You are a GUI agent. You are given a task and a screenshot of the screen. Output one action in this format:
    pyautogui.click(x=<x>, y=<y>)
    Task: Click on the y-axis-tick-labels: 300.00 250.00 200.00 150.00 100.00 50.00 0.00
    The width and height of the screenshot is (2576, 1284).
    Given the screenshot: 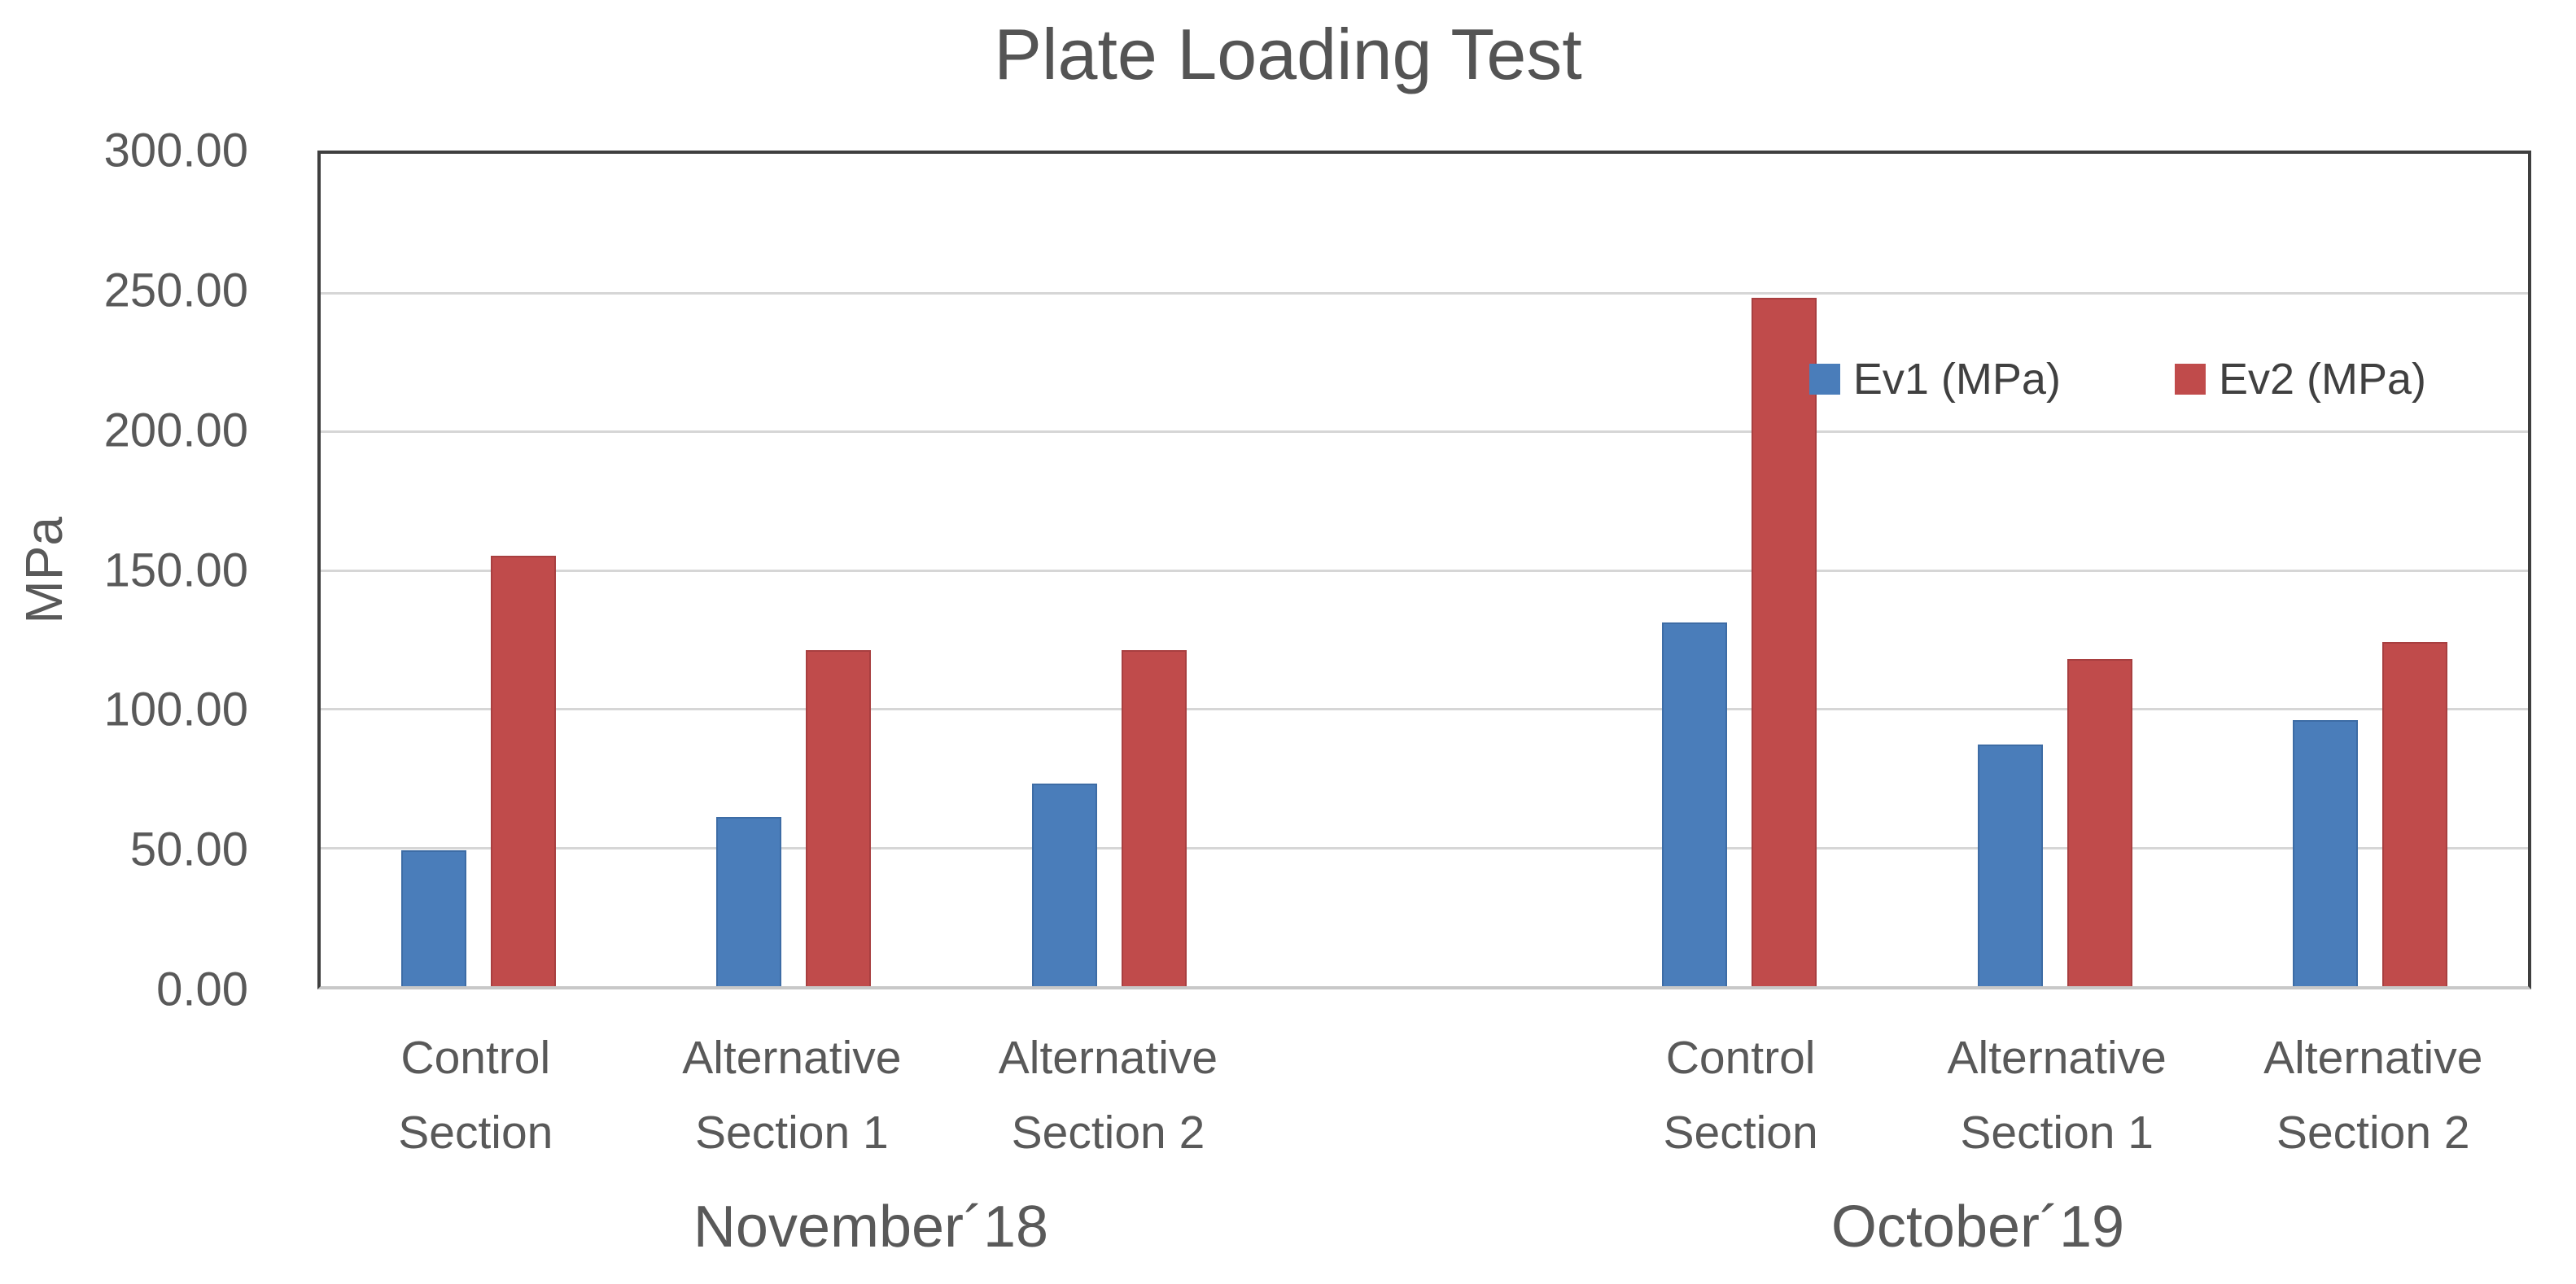 What is the action you would take?
    pyautogui.click(x=140, y=570)
    